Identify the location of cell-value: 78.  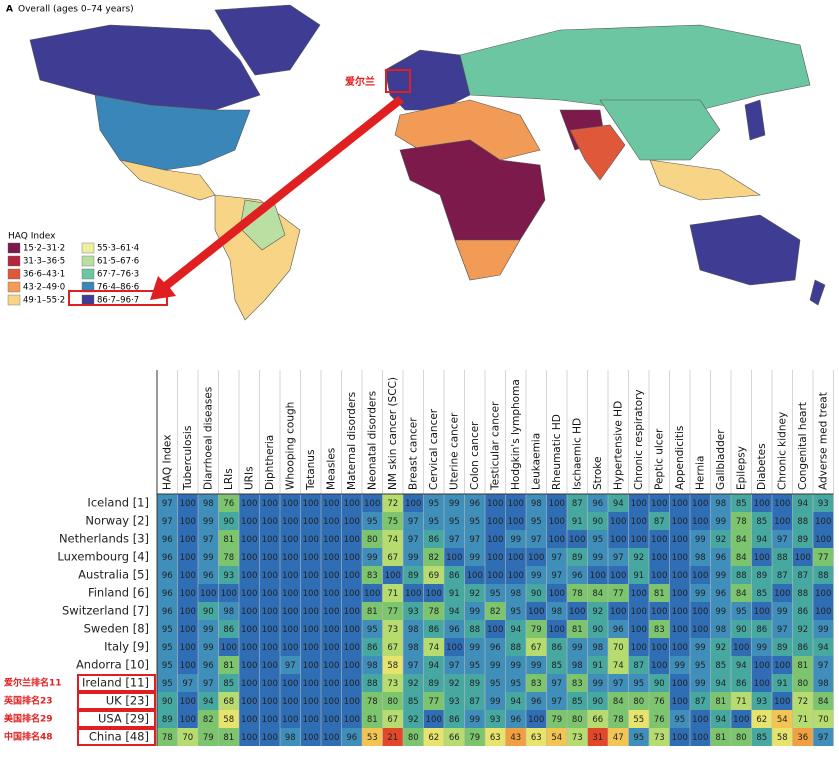
(167, 738).